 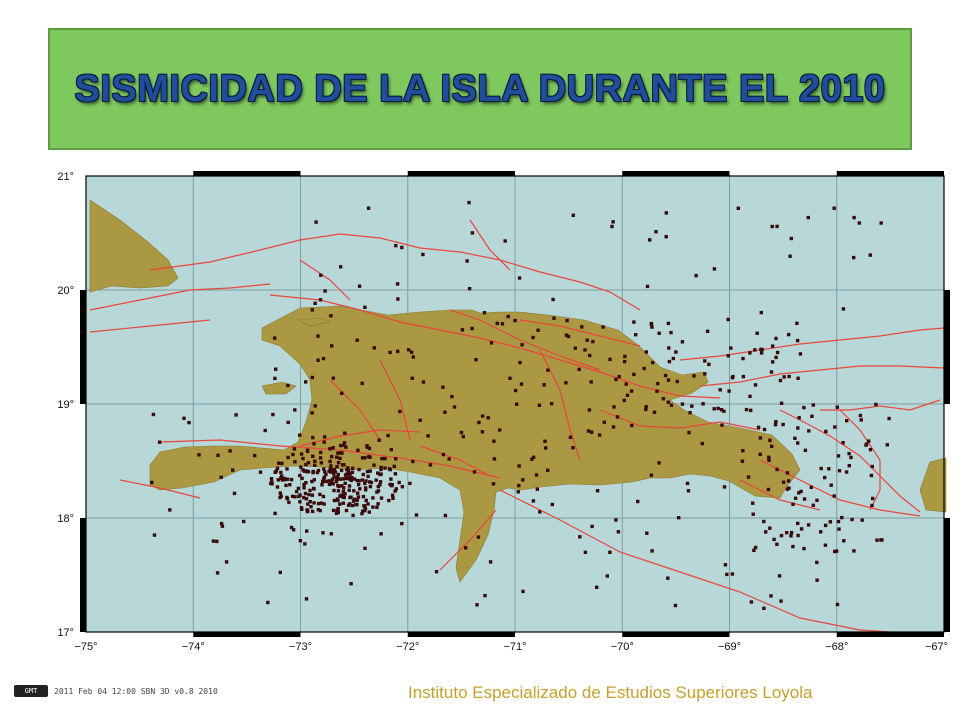 What do you see at coordinates (936, 647) in the screenshot?
I see `longitude-label: −67°` at bounding box center [936, 647].